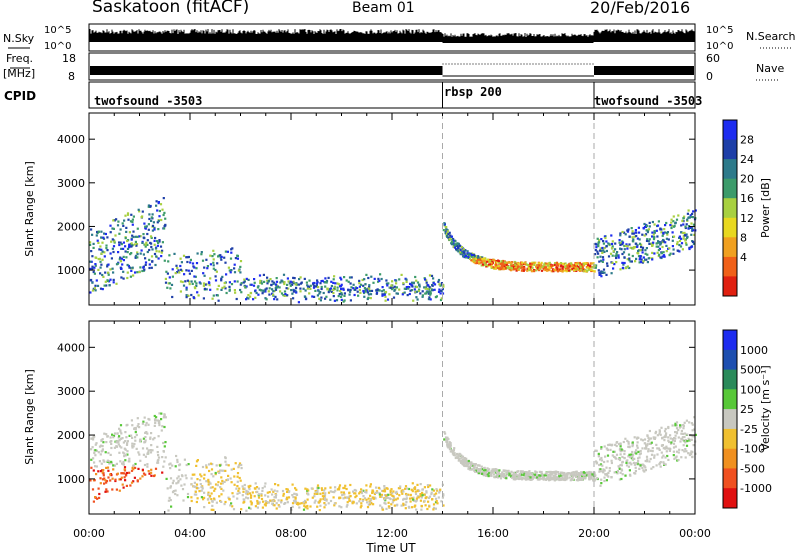 The width and height of the screenshot is (800, 554). I want to click on nsky-label: N.Sky, so click(19, 38).